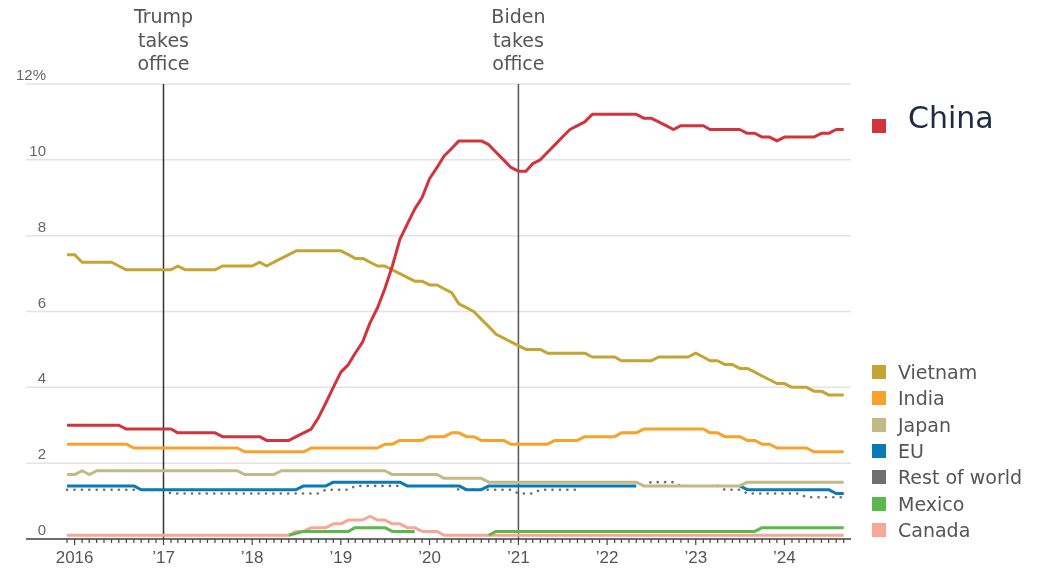  What do you see at coordinates (41, 378) in the screenshot?
I see `y-tick-label: 4` at bounding box center [41, 378].